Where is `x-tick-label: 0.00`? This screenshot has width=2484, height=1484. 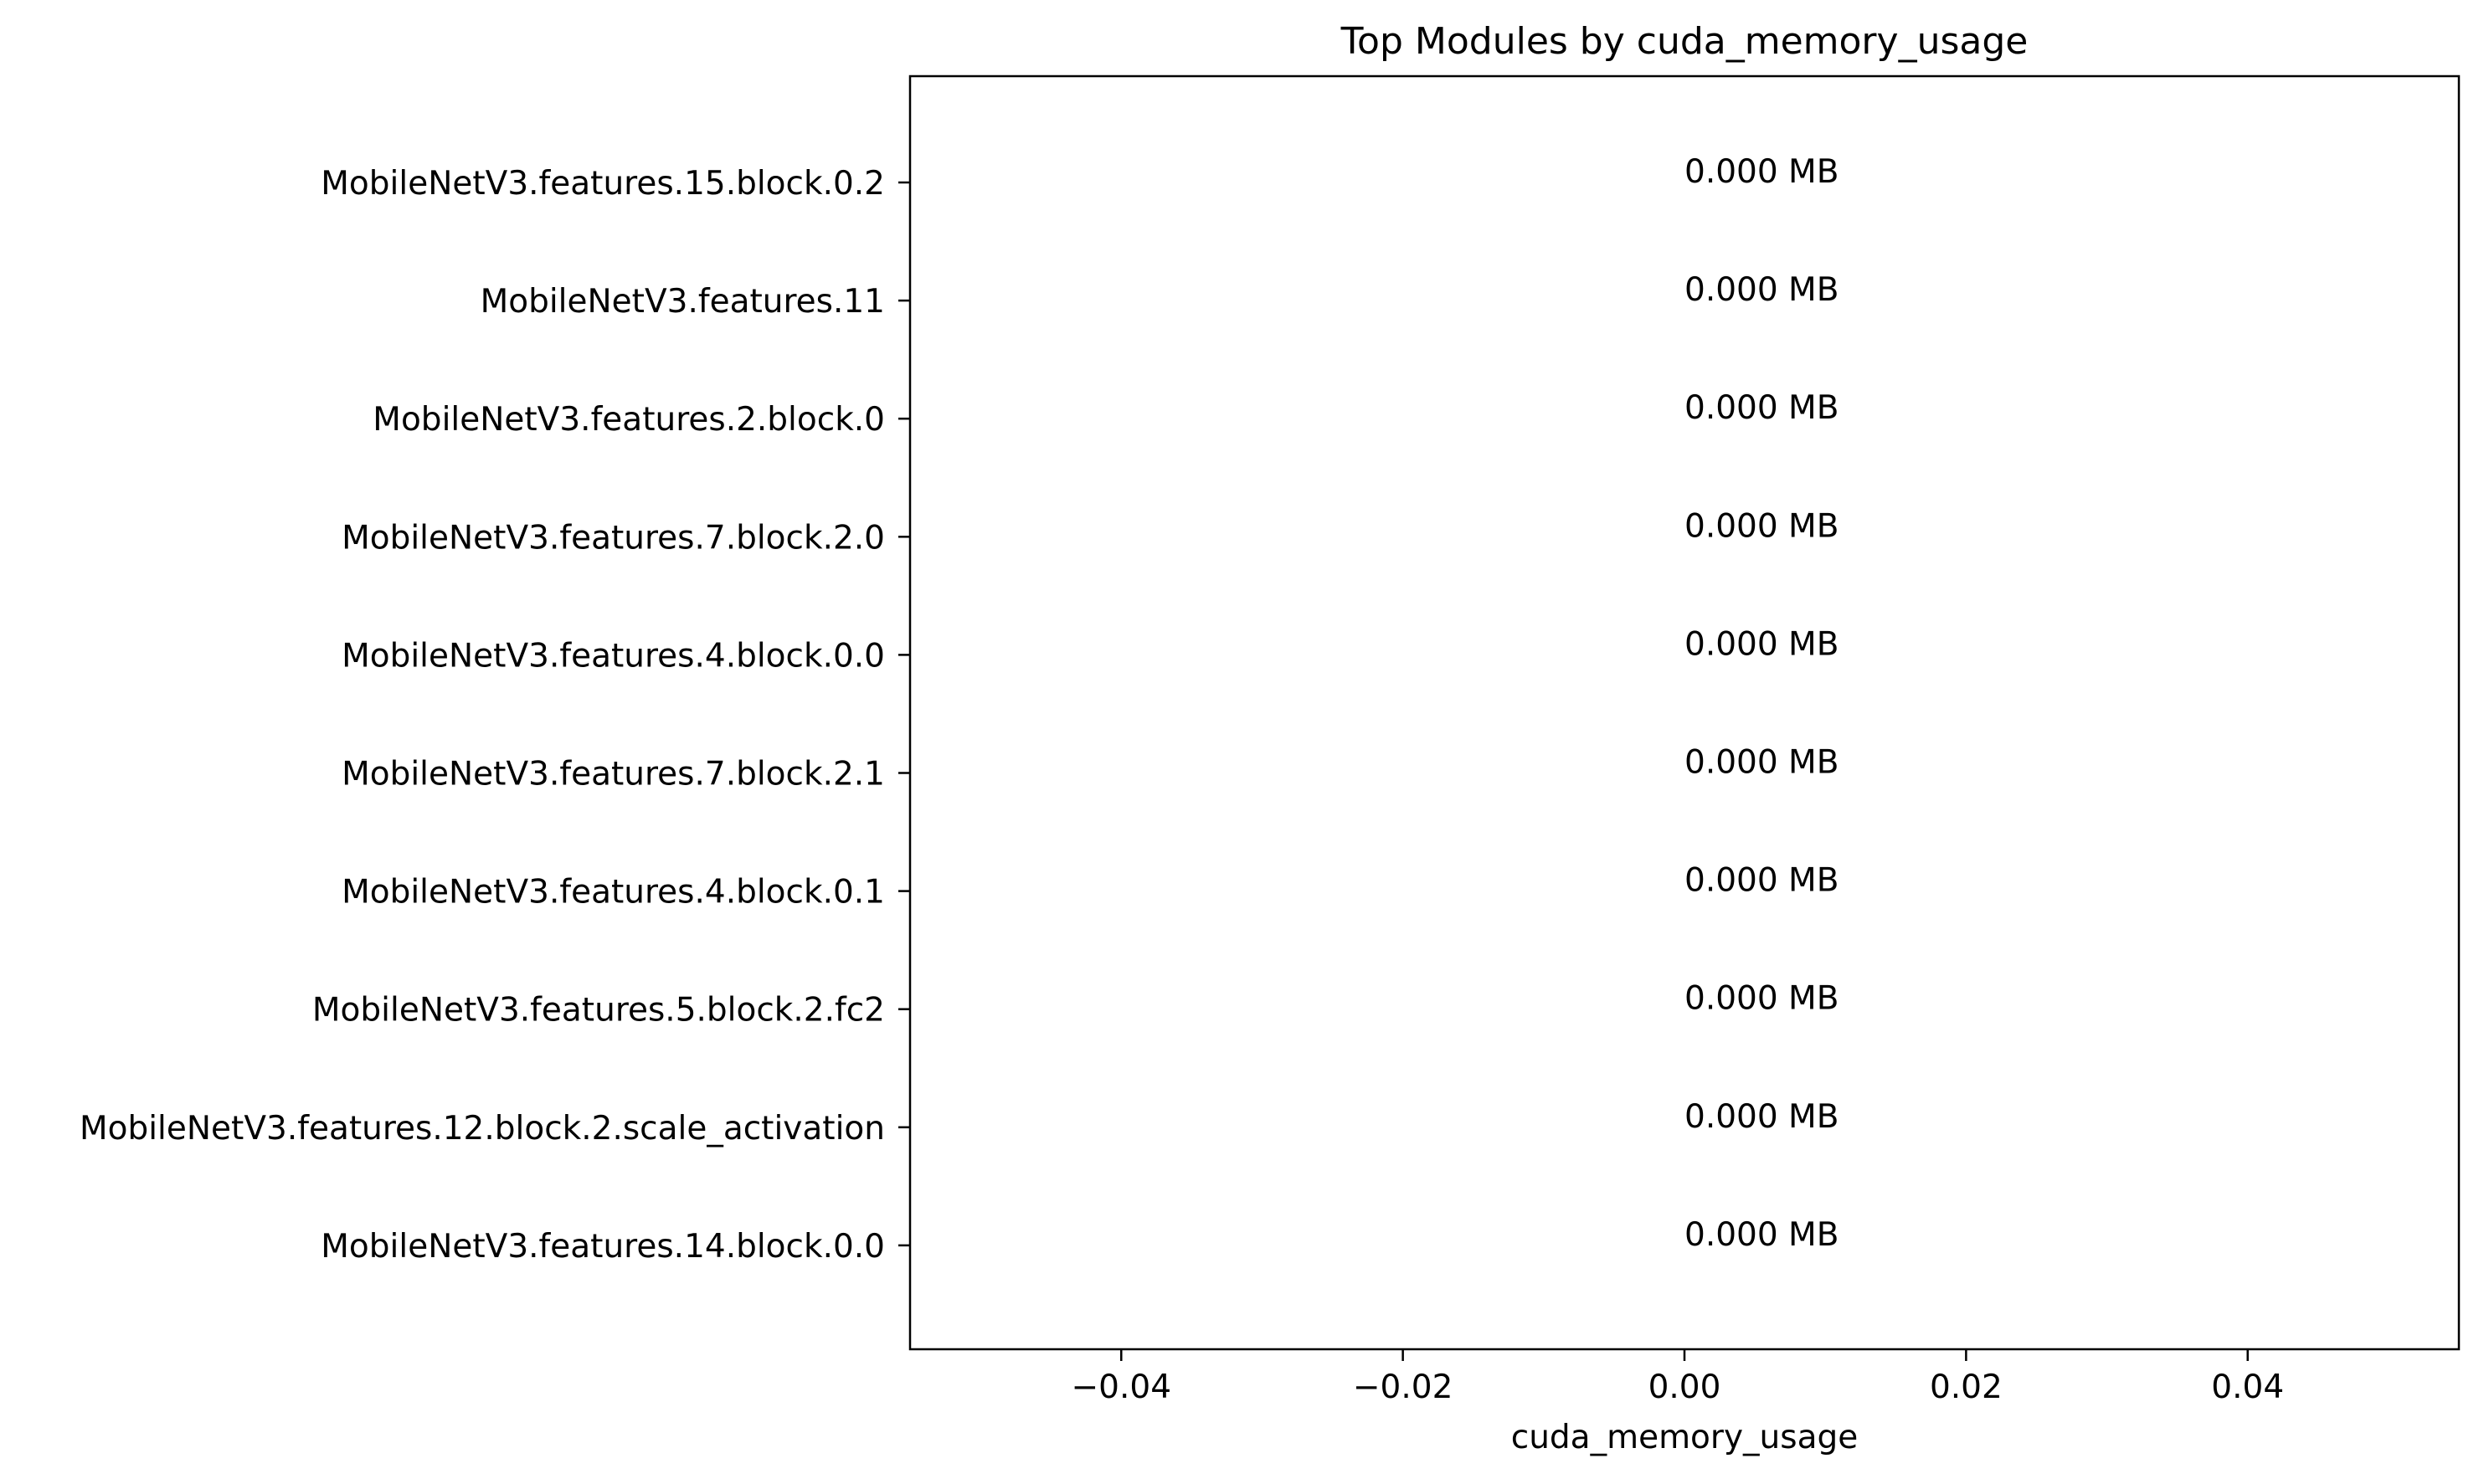
x-tick-label: 0.00 is located at coordinates (1684, 1387).